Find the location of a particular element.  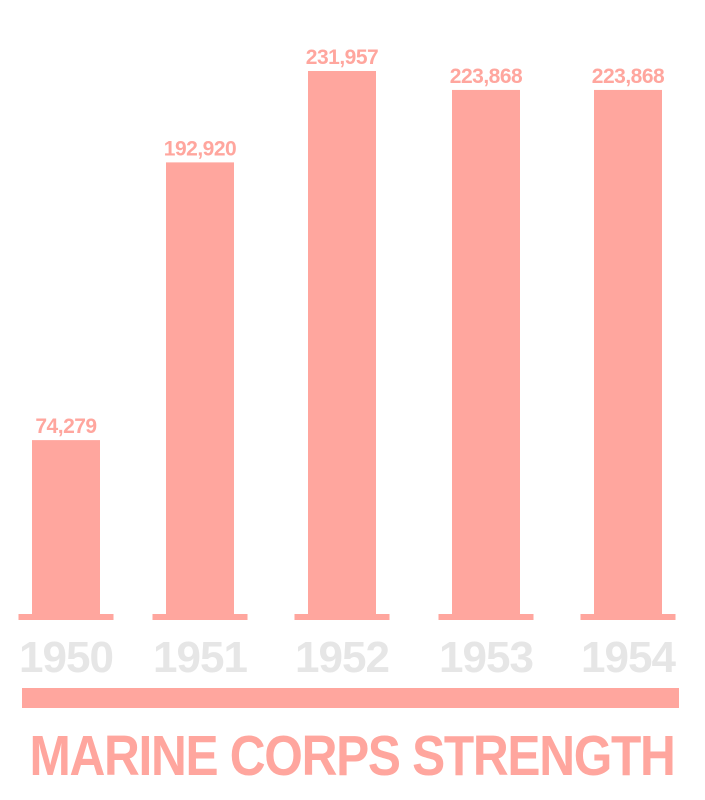

bar-1952 is located at coordinates (342, 342).